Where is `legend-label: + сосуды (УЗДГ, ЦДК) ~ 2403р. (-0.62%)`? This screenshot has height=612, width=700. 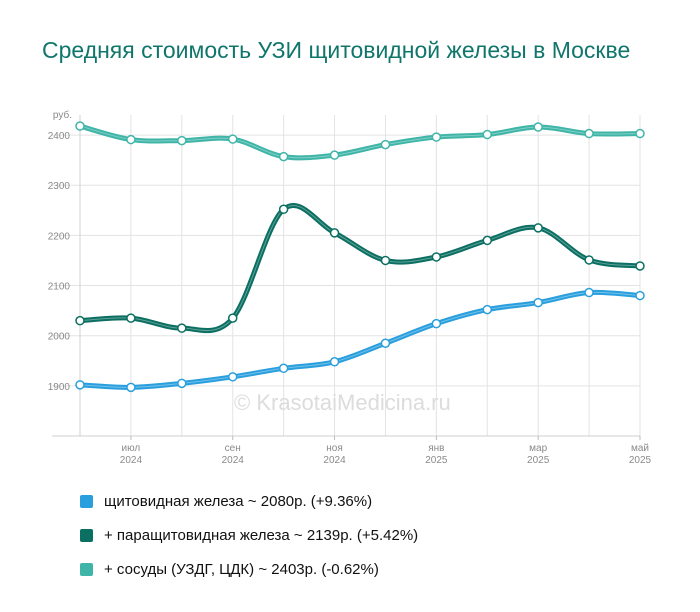 legend-label: + сосуды (УЗДГ, ЦДК) ~ 2403р. (-0.62%) is located at coordinates (241, 569).